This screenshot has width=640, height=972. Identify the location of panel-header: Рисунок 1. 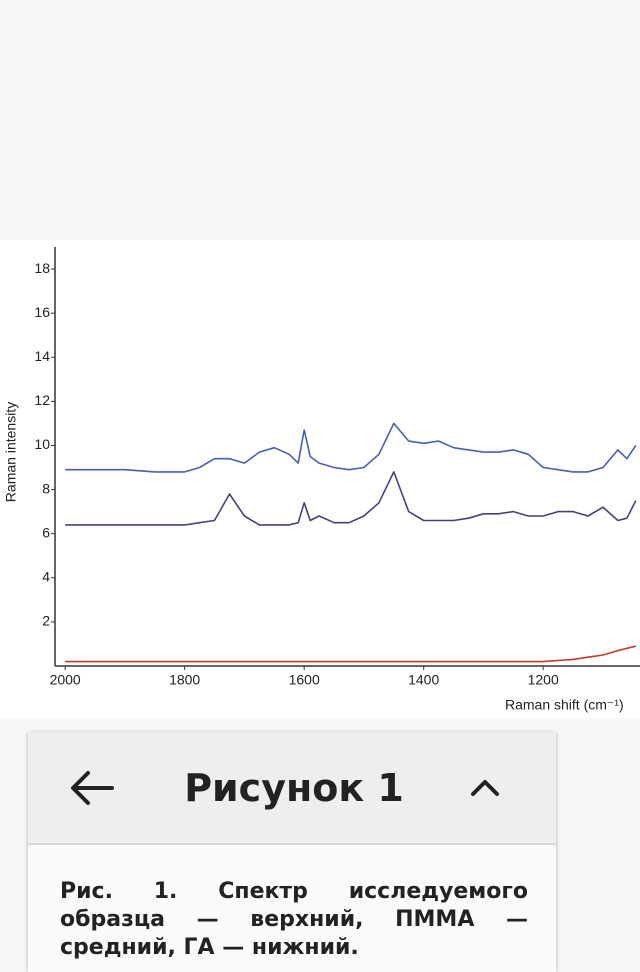
(292, 788).